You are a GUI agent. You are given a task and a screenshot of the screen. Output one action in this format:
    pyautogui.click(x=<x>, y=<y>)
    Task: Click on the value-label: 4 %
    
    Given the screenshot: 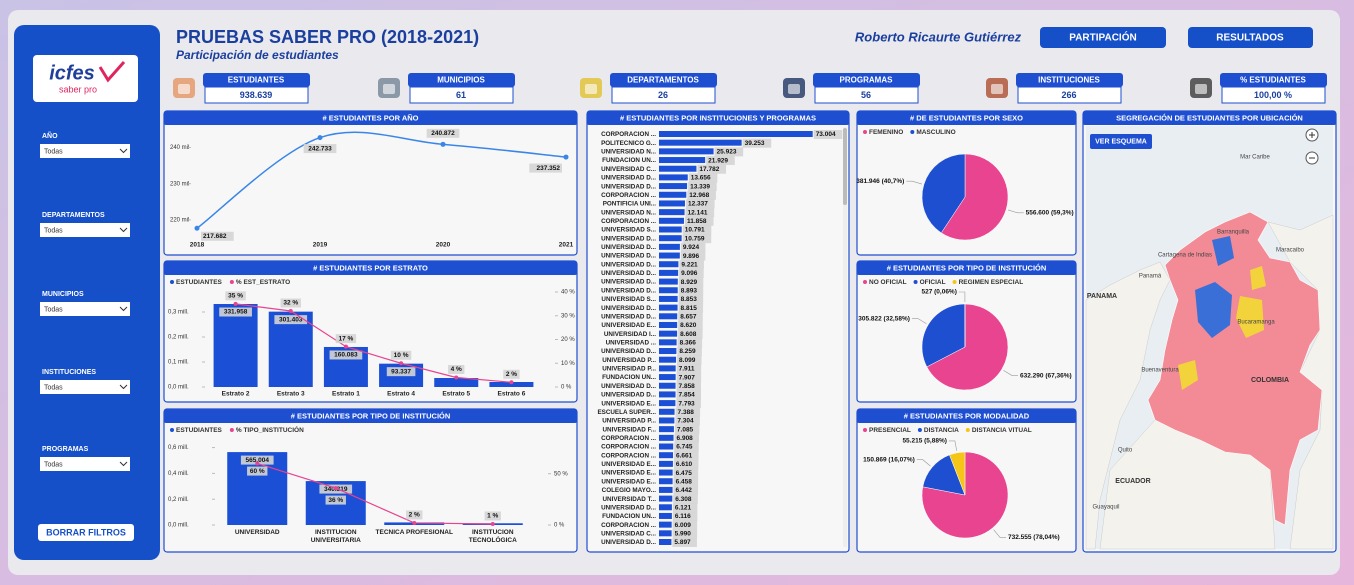 What is the action you would take?
    pyautogui.click(x=456, y=369)
    